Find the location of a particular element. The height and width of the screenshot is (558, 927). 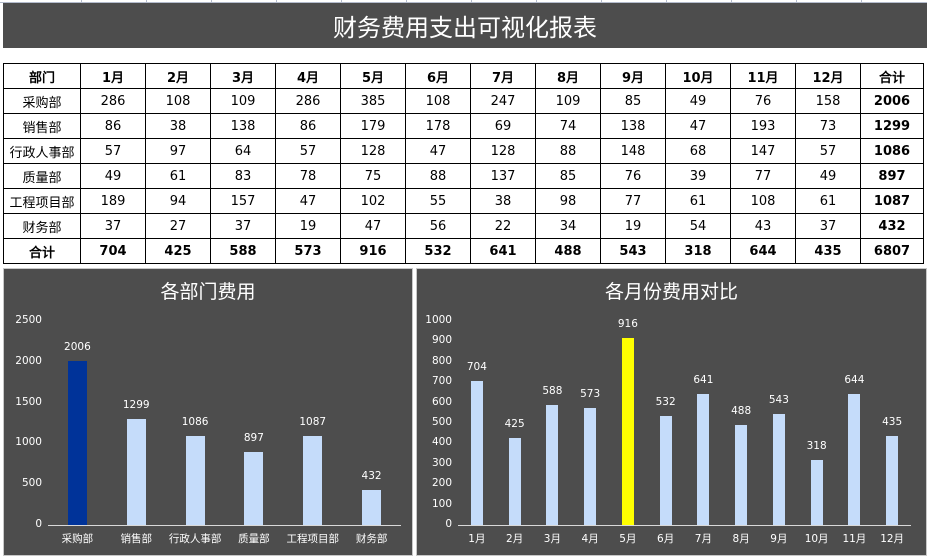

value-cell: 10月 is located at coordinates (698, 76).